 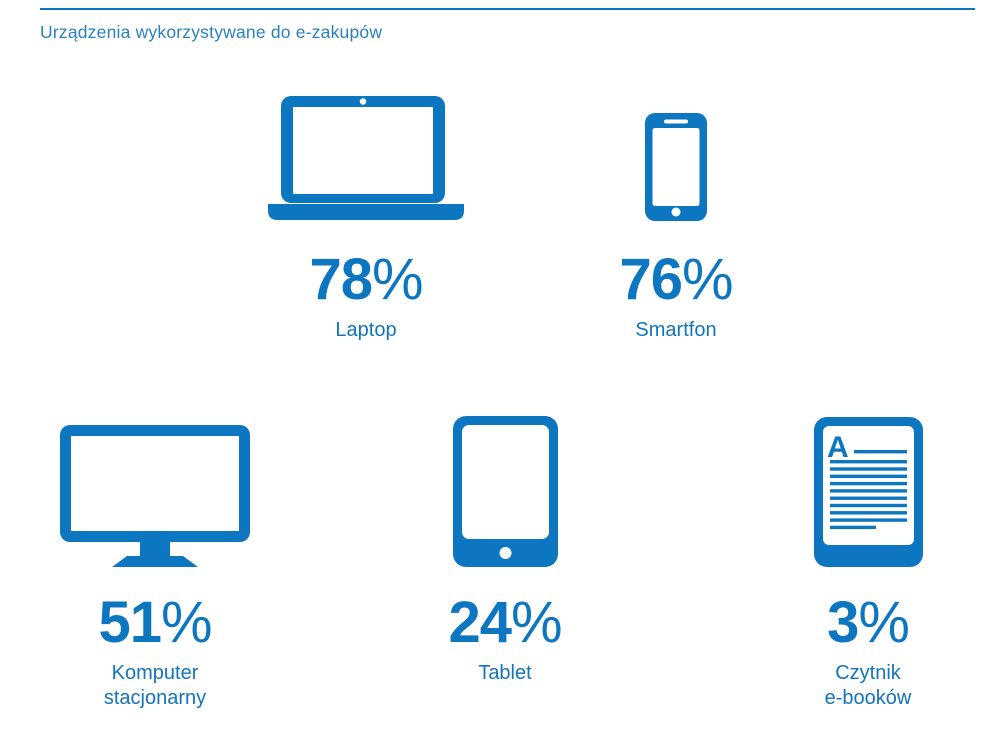 I want to click on laptop-icon-box, so click(x=366, y=158).